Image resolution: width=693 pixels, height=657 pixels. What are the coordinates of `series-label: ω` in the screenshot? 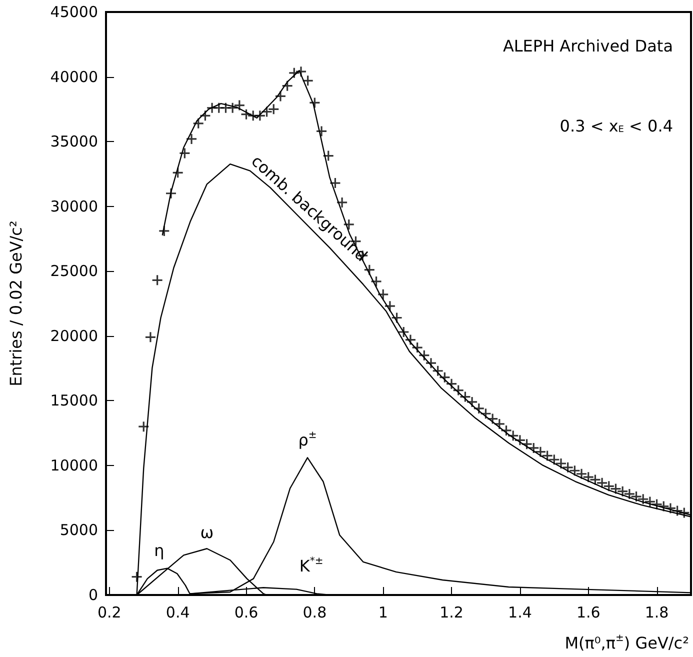 It's located at (207, 532).